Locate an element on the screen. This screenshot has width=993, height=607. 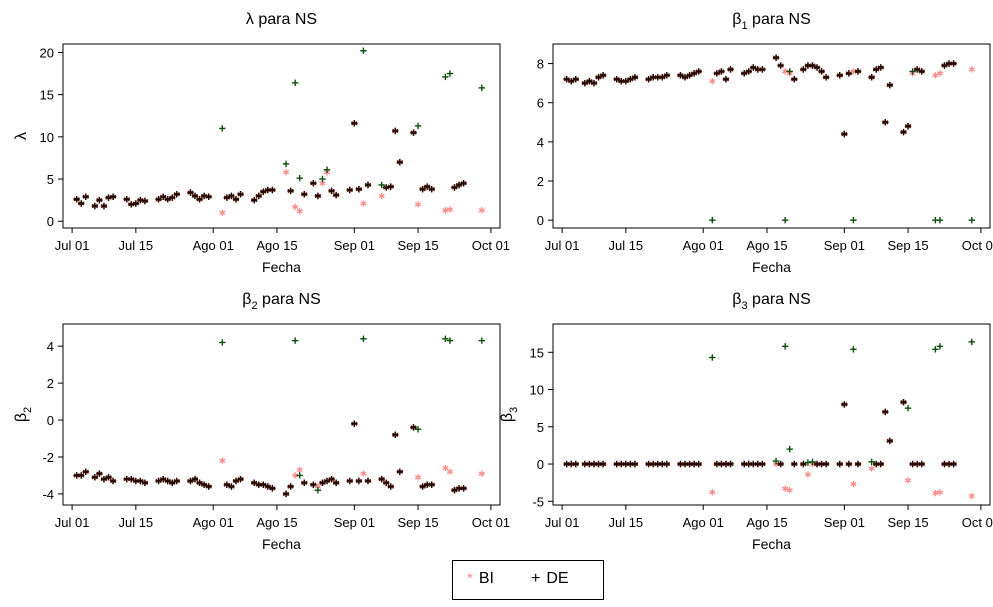
y-tick-label: 20 is located at coordinates (47, 52).